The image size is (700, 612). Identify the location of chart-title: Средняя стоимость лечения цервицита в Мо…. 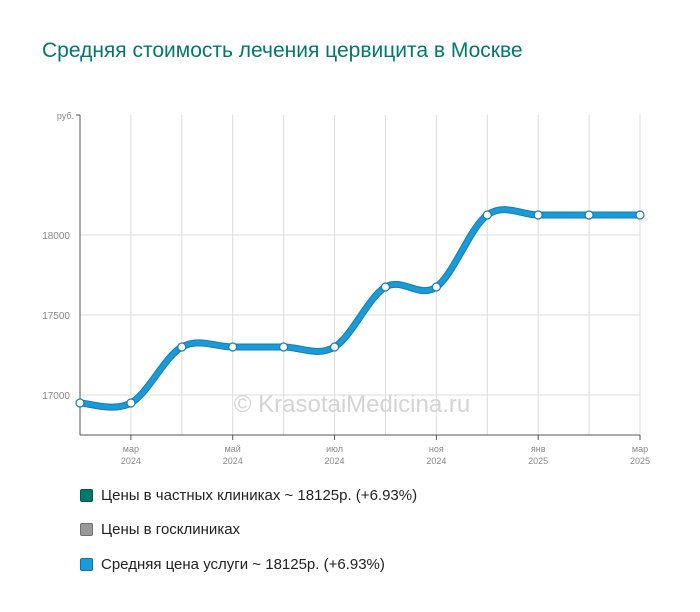
(282, 50).